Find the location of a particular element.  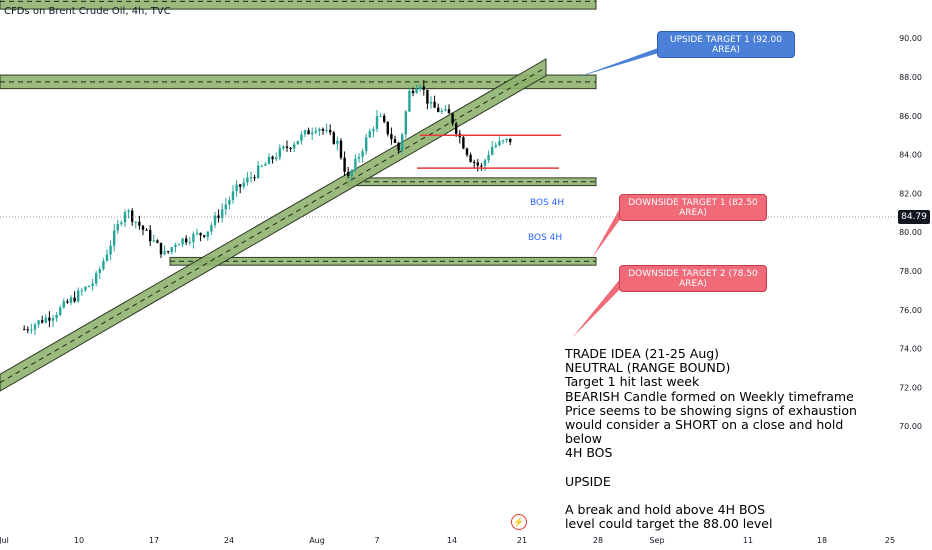

lightning-icon: ⚡ is located at coordinates (519, 522).